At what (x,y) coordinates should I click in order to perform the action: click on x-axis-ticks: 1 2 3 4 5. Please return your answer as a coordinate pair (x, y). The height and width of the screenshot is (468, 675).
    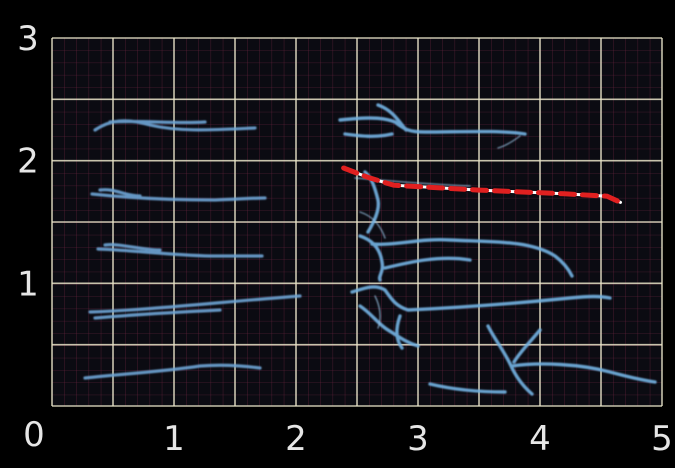
    Looking at the image, I should click on (418, 439).